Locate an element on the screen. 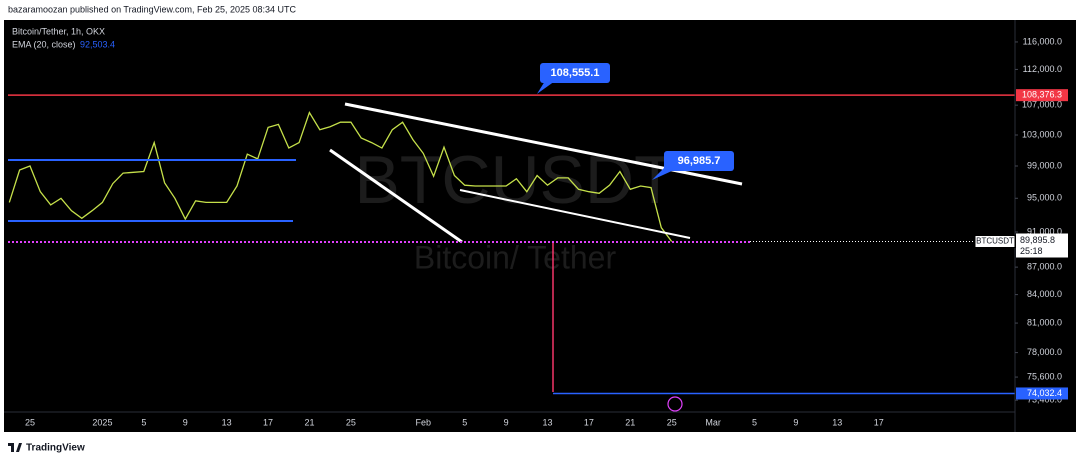  callout-label: 108,555.1 is located at coordinates (575, 73).